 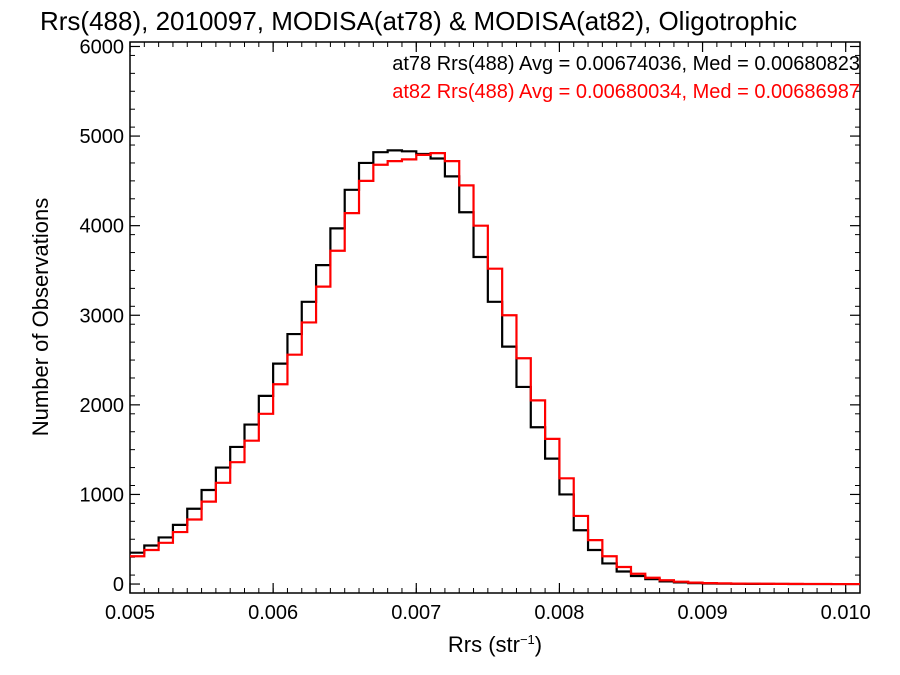 I want to click on x-tick-label: 0.007, so click(x=416, y=613).